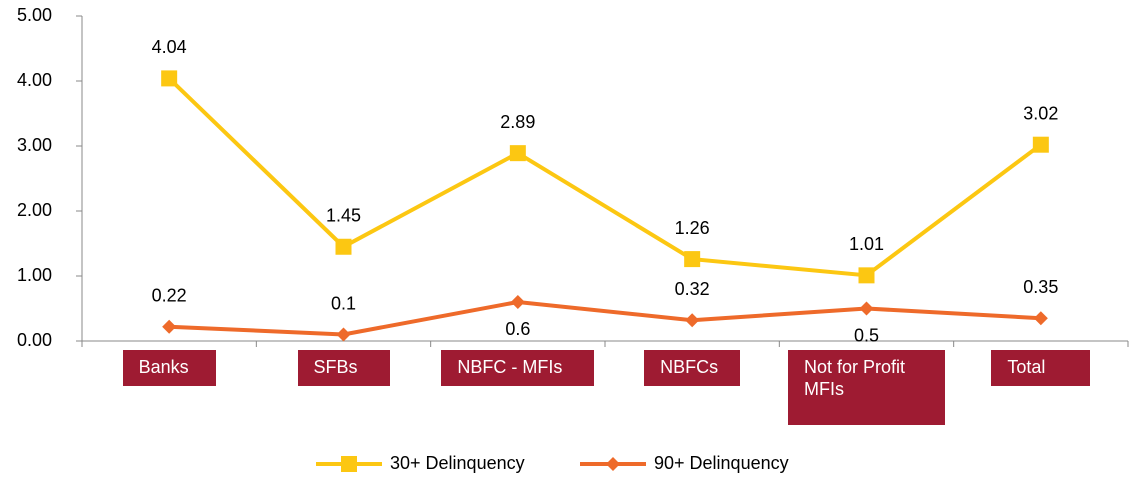 The height and width of the screenshot is (478, 1130). I want to click on data-label: 0.22, so click(169, 295).